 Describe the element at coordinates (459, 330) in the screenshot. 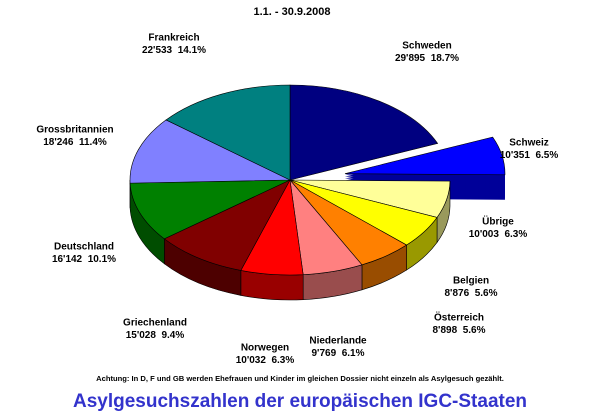

I see `slice-value: 8'898 5.6%` at that location.